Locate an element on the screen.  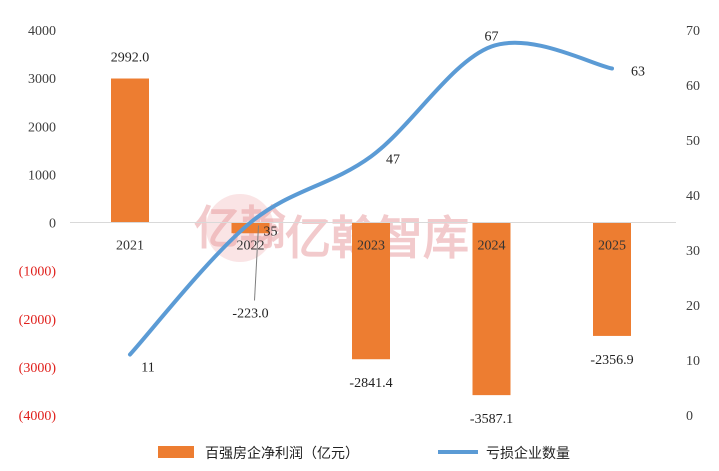
right-tick-label: 20 is located at coordinates (693, 306).